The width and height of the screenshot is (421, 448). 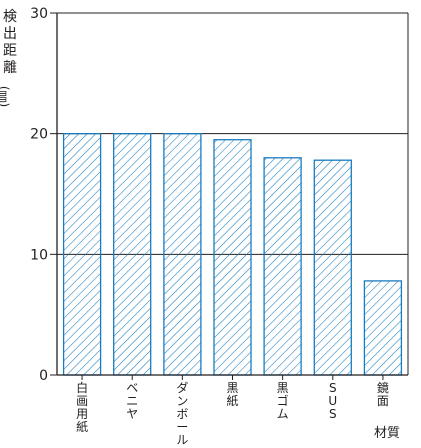 What do you see at coordinates (43, 376) in the screenshot?
I see `y-tick-label: 0` at bounding box center [43, 376].